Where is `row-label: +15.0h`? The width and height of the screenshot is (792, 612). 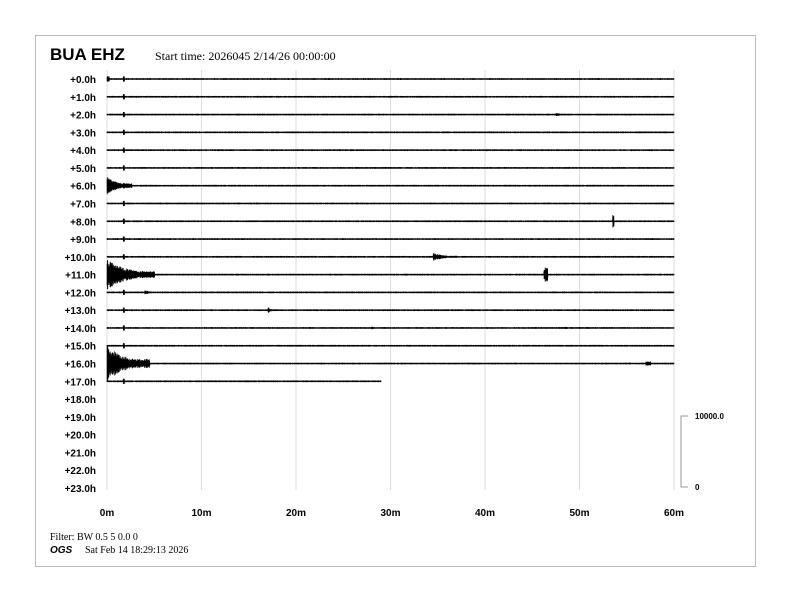 row-label: +15.0h is located at coordinates (80, 347).